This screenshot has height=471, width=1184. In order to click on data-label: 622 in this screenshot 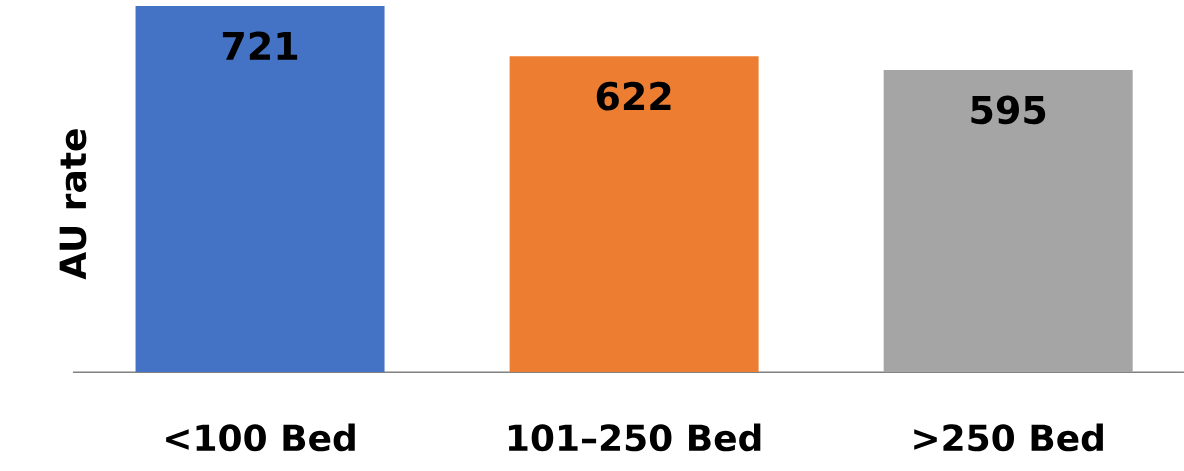, I will do `click(633, 96)`.